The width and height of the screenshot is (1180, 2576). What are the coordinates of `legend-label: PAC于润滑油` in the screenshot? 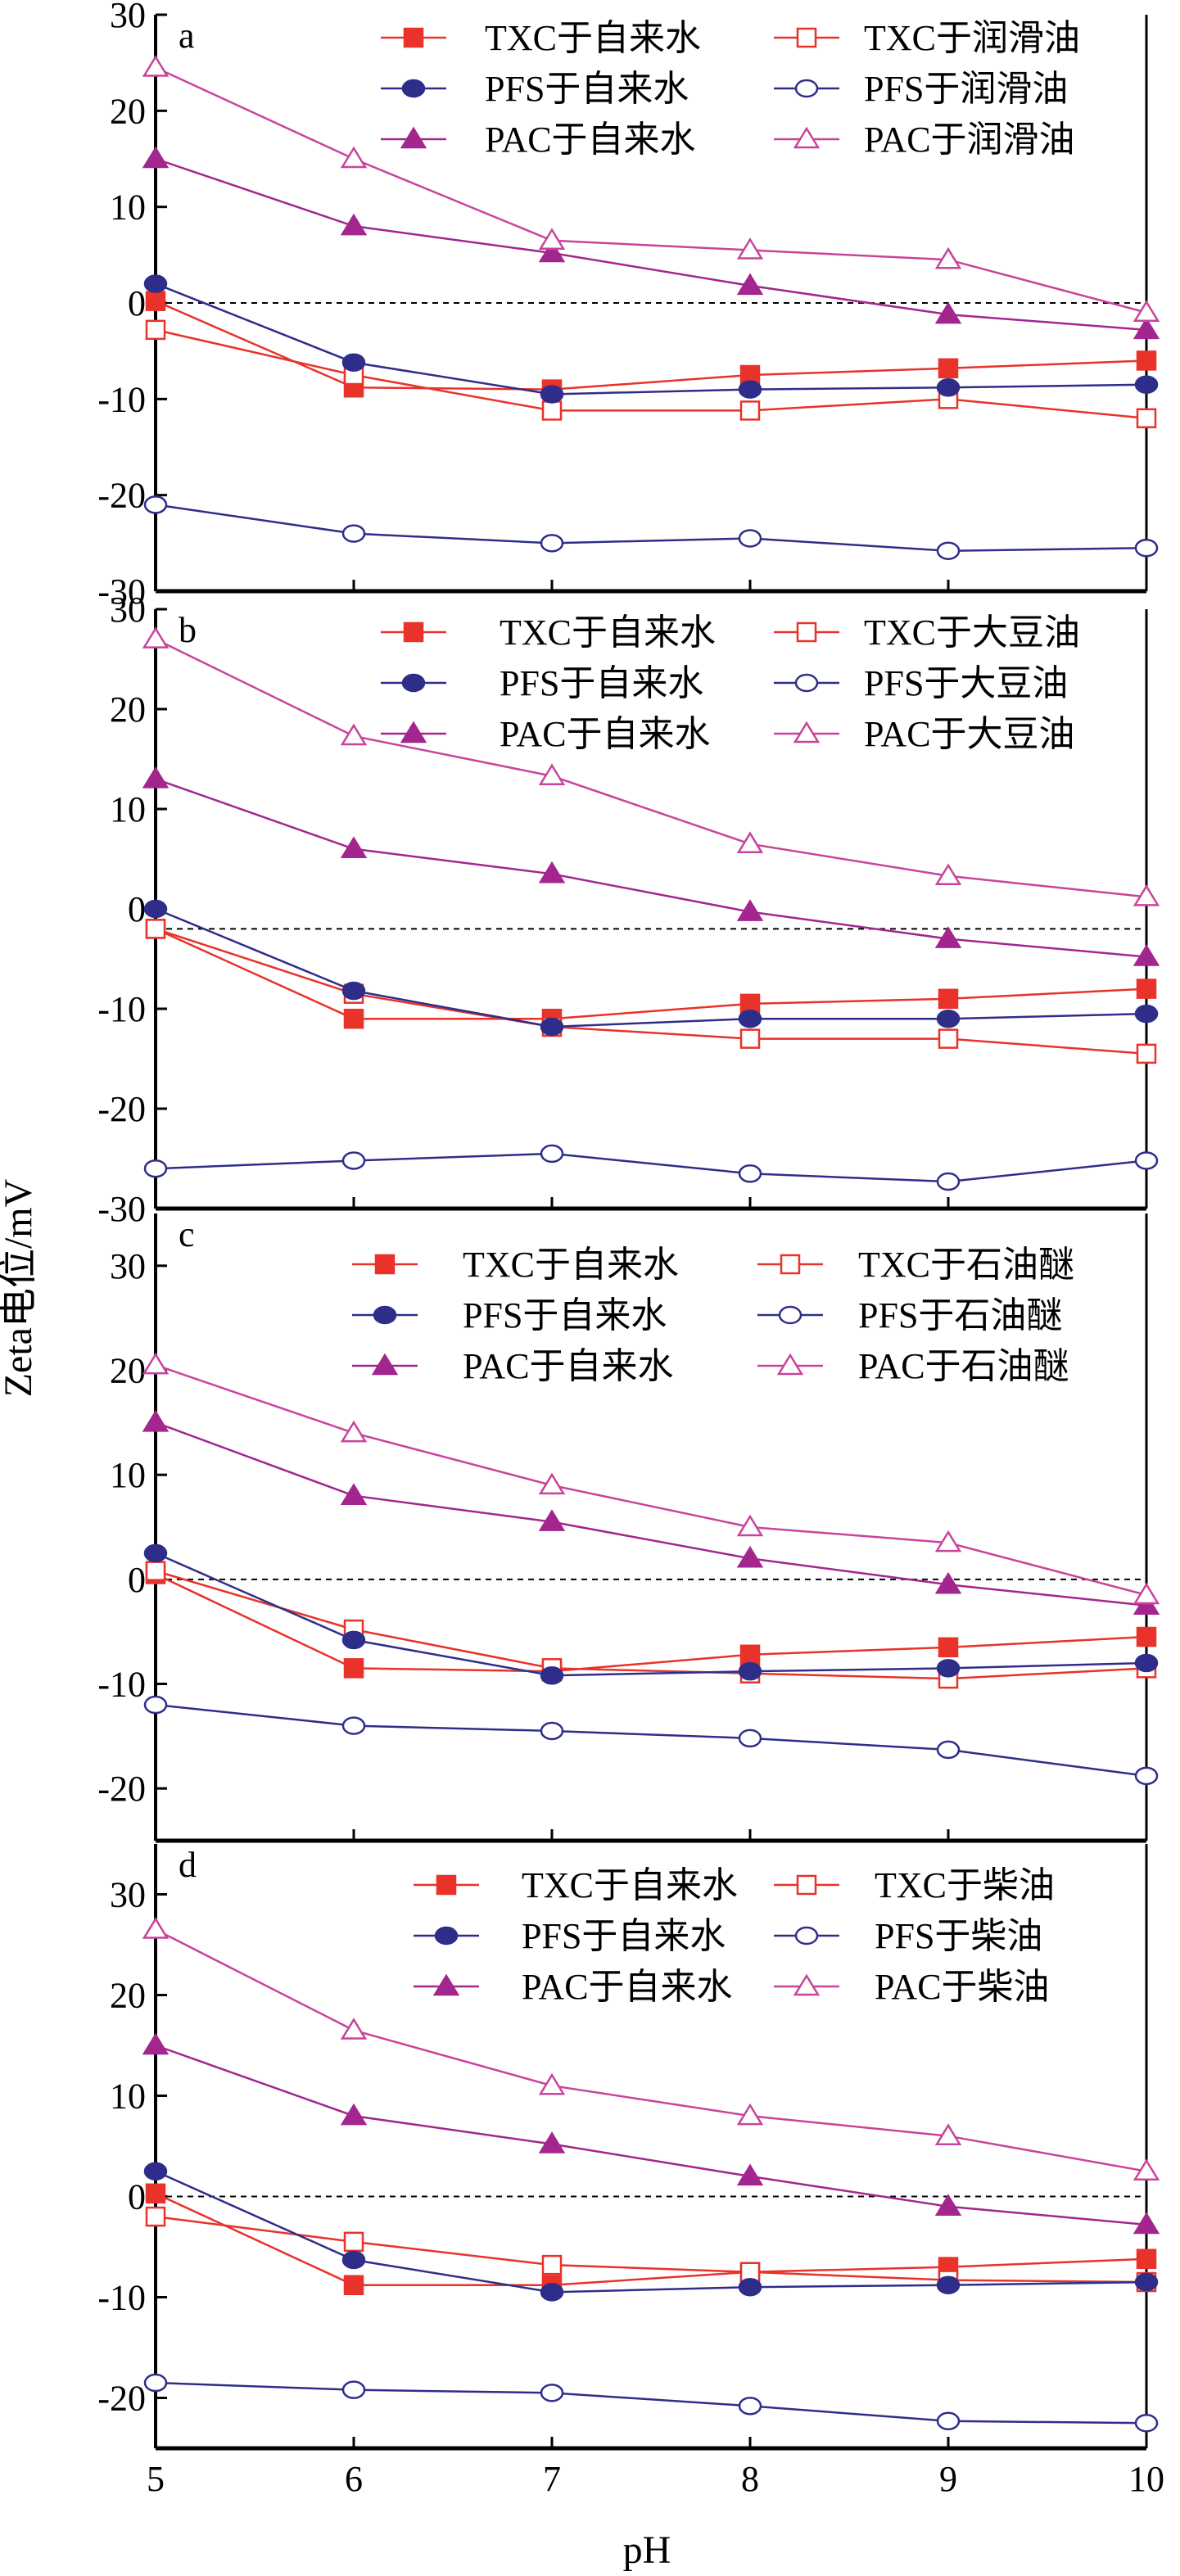 It's located at (969, 140).